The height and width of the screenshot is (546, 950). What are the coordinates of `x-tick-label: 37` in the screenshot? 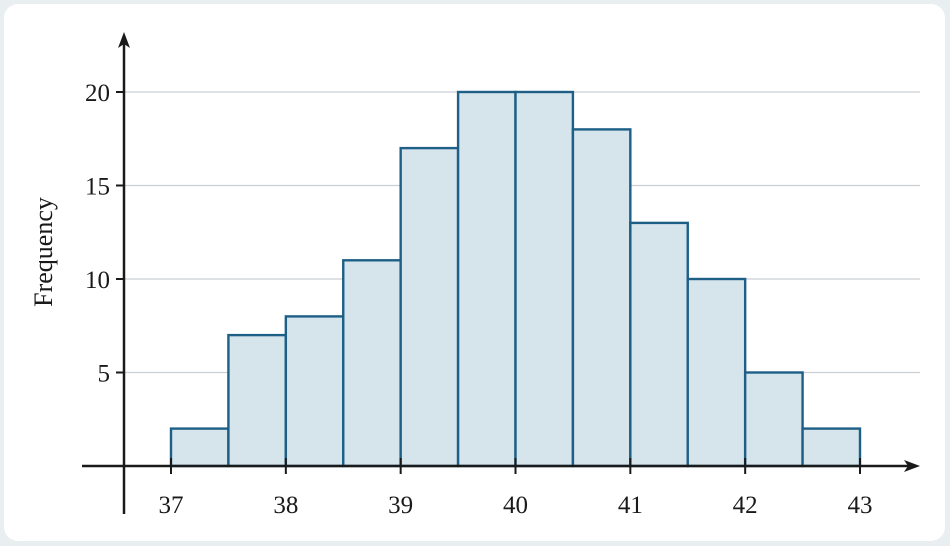 It's located at (171, 505).